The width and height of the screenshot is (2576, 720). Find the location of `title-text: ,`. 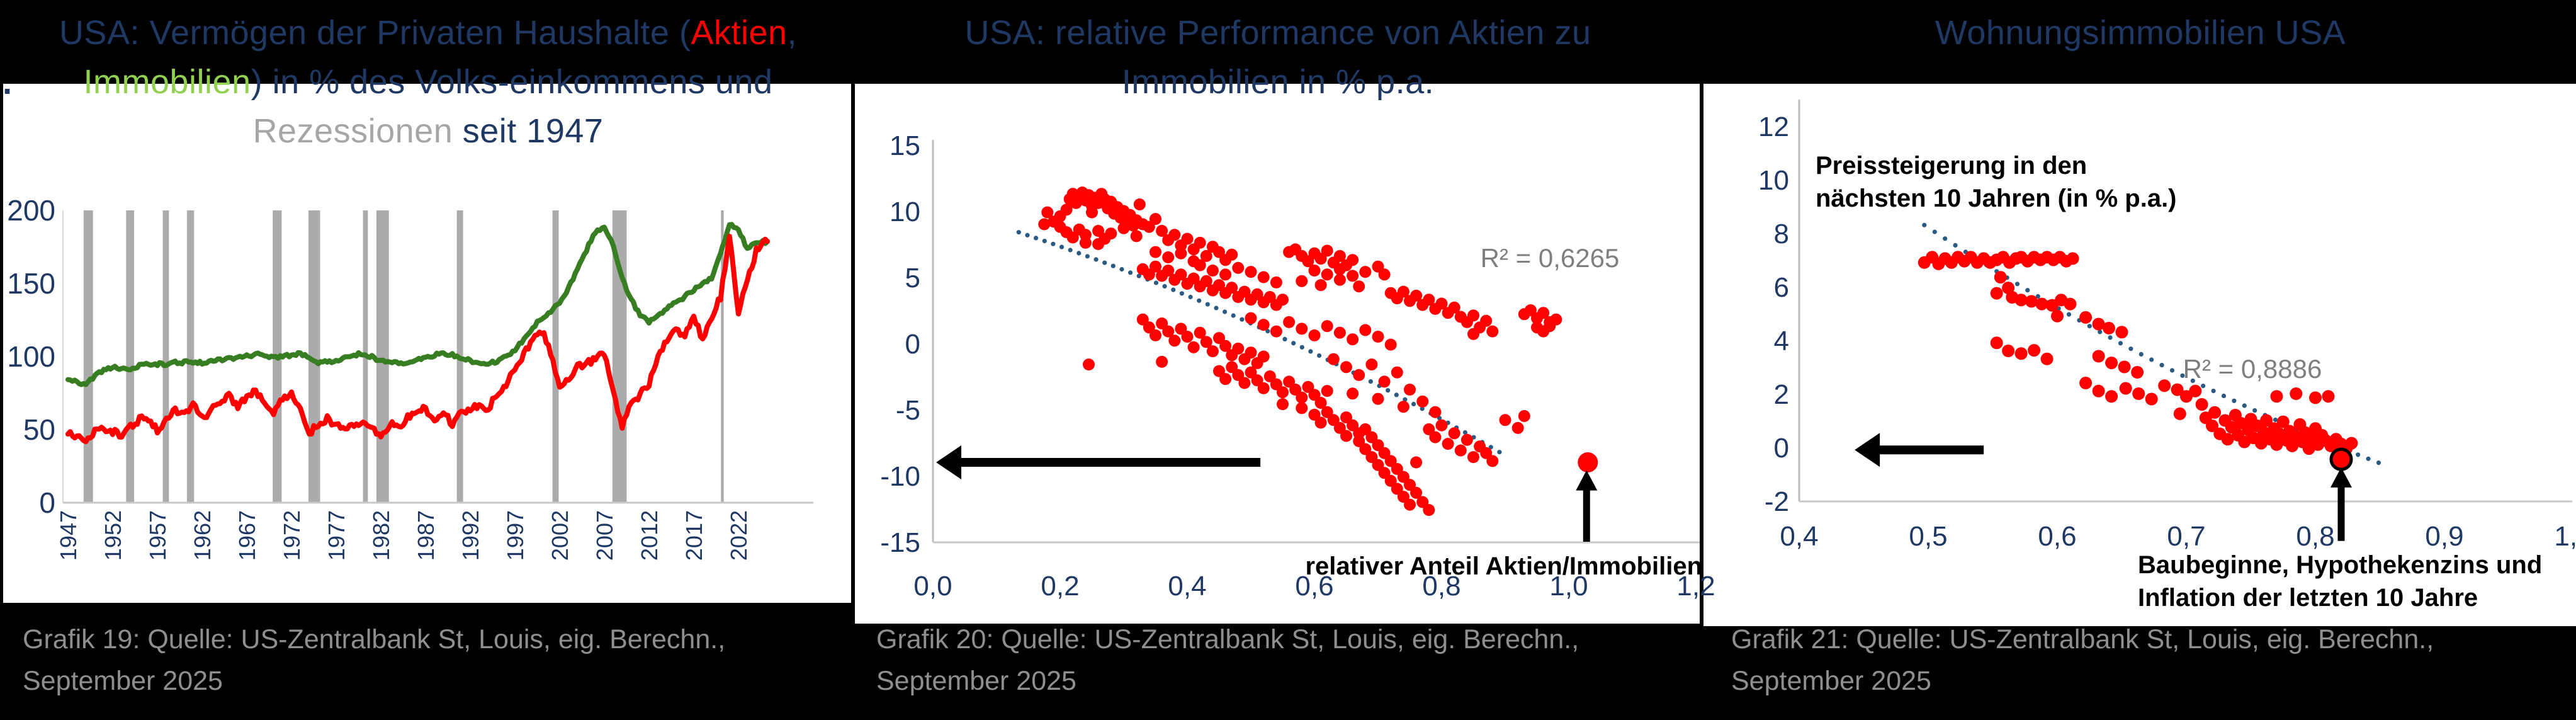

title-text: , is located at coordinates (792, 33).